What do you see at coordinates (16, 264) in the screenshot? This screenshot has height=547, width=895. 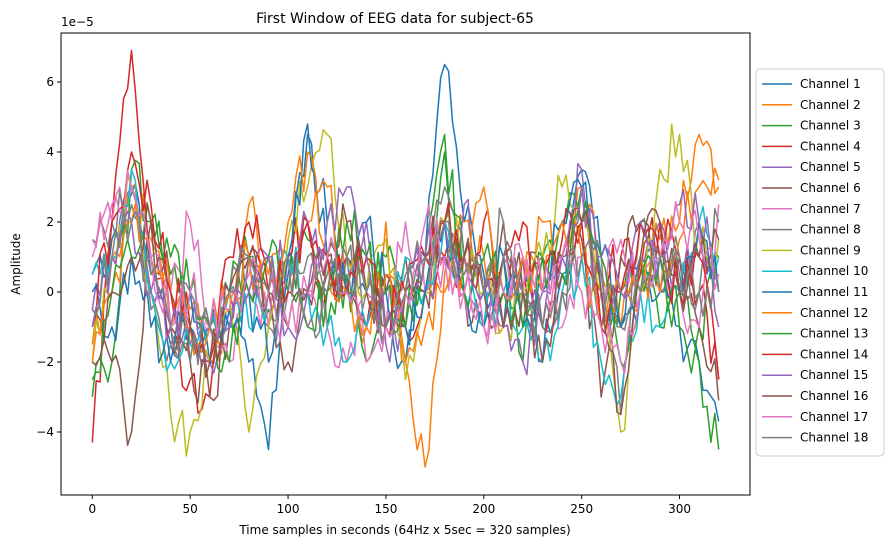 I see `y-axis-label: Amplitude` at bounding box center [16, 264].